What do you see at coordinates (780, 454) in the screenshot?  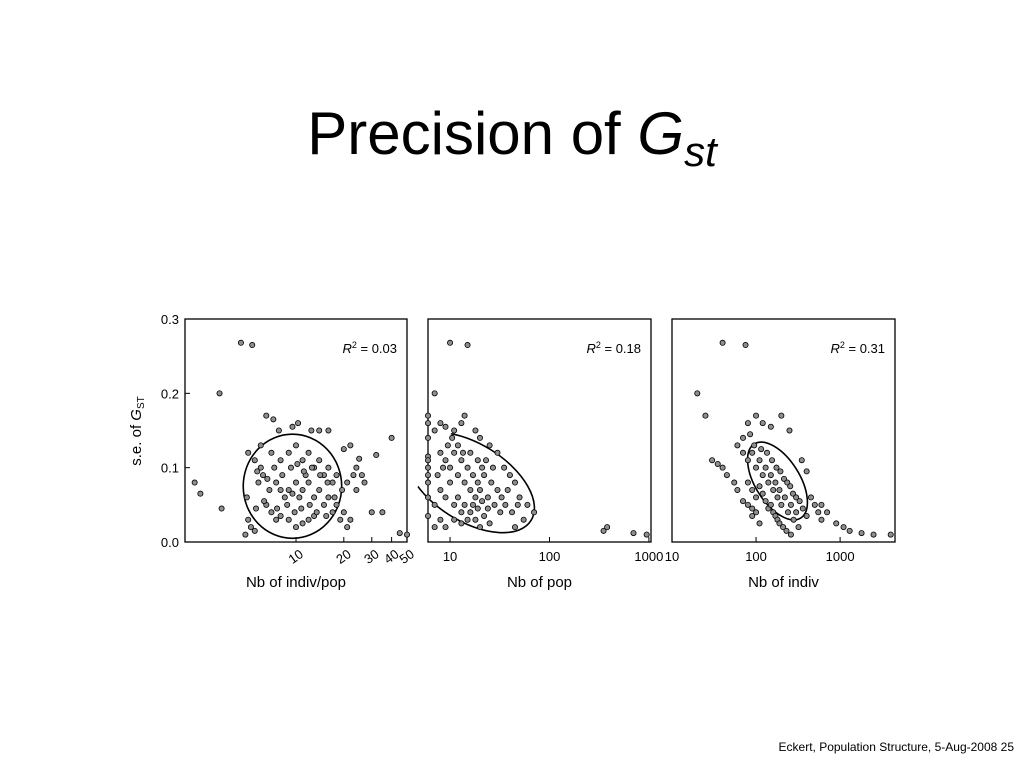 I see `scatter-panel-3: 10 100 1000 Nb of indiv R2 = 0.31` at bounding box center [780, 454].